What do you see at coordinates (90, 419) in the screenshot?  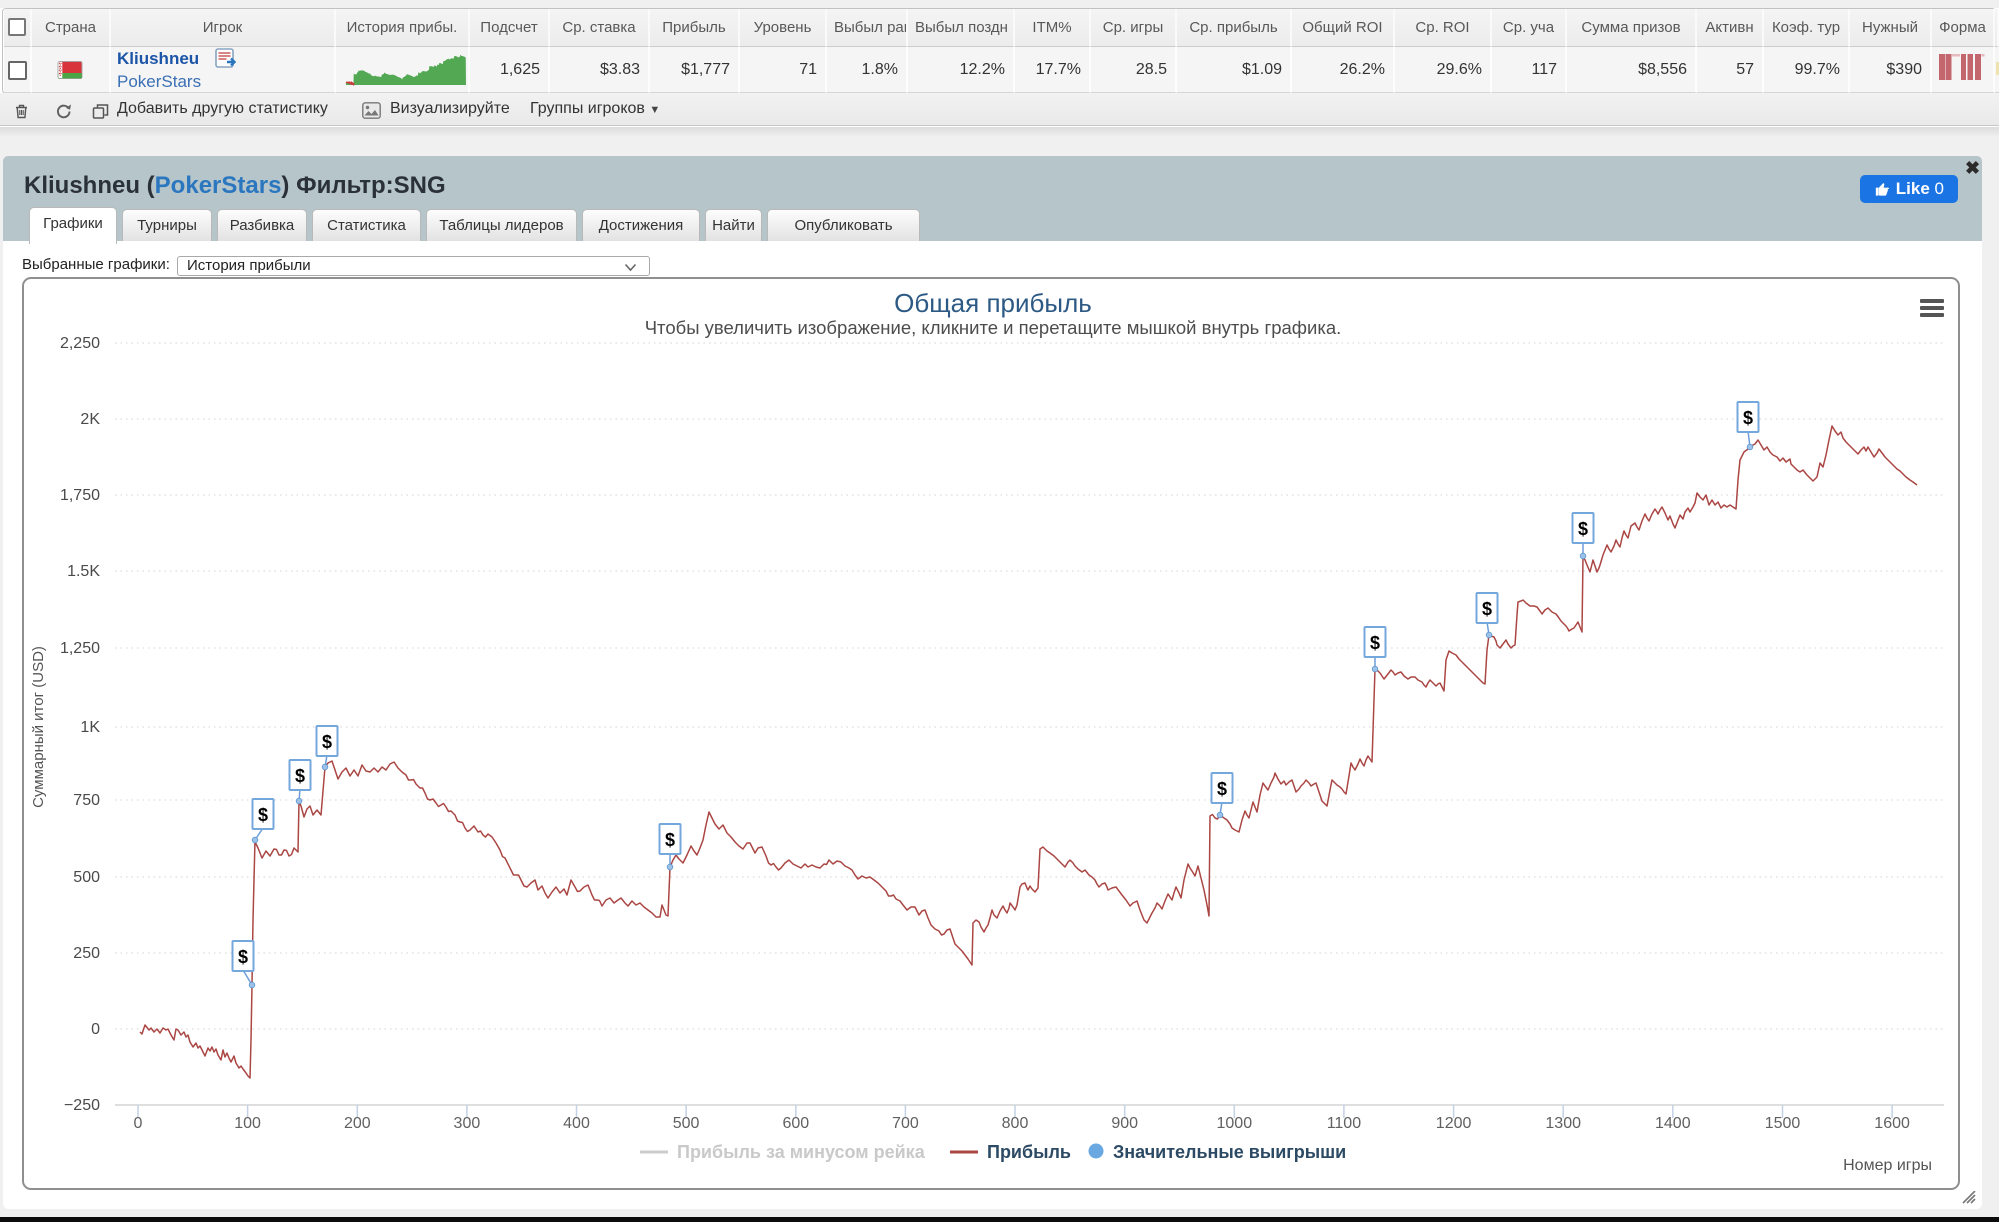 I see `svg-text: 2K` at bounding box center [90, 419].